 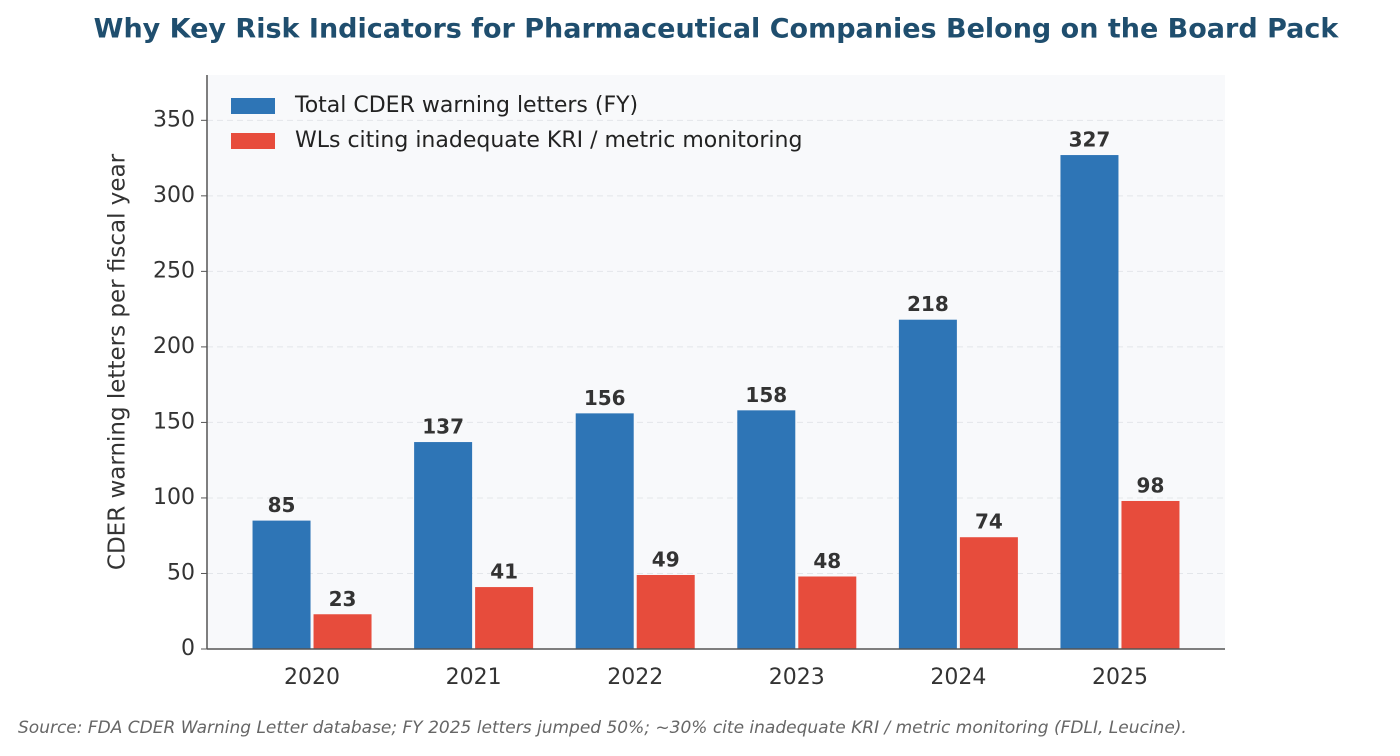 What do you see at coordinates (174, 270) in the screenshot?
I see `y-tick-label: 250` at bounding box center [174, 270].